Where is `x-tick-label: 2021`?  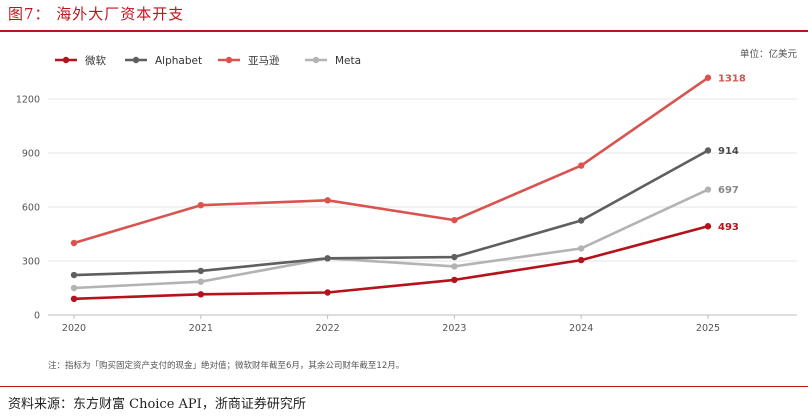 x-tick-label: 2021 is located at coordinates (201, 328).